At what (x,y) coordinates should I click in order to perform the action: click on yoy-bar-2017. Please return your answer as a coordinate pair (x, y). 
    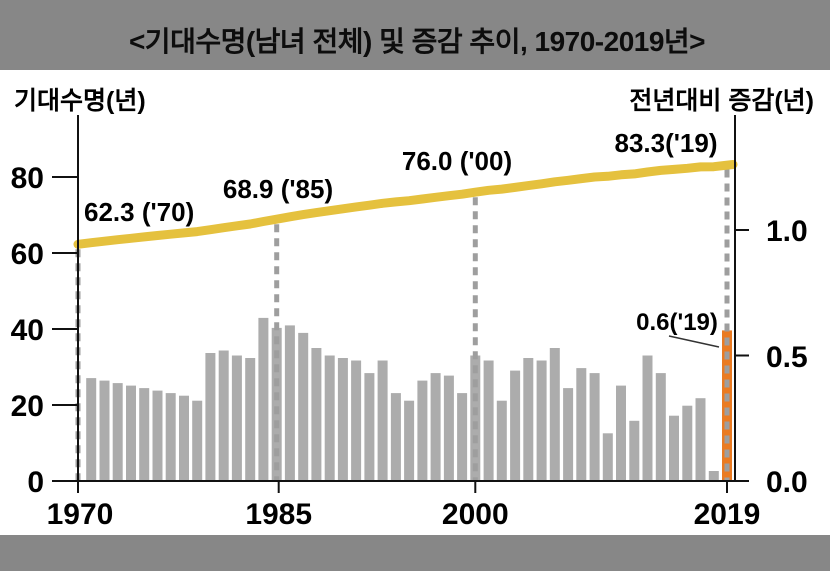
    Looking at the image, I should click on (700, 439).